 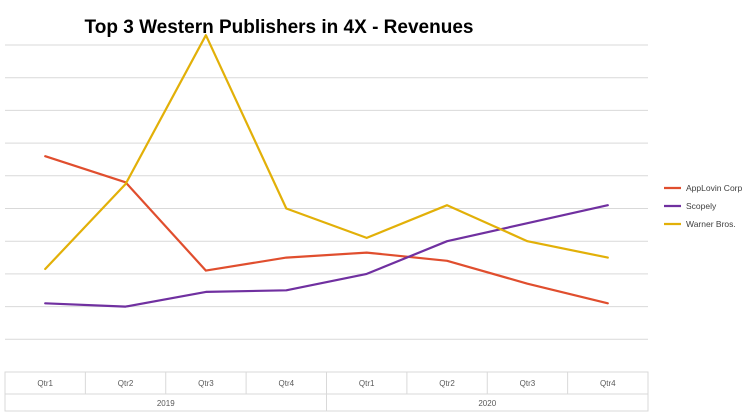 What do you see at coordinates (711, 224) in the screenshot?
I see `legend-label: Warner Bros.` at bounding box center [711, 224].